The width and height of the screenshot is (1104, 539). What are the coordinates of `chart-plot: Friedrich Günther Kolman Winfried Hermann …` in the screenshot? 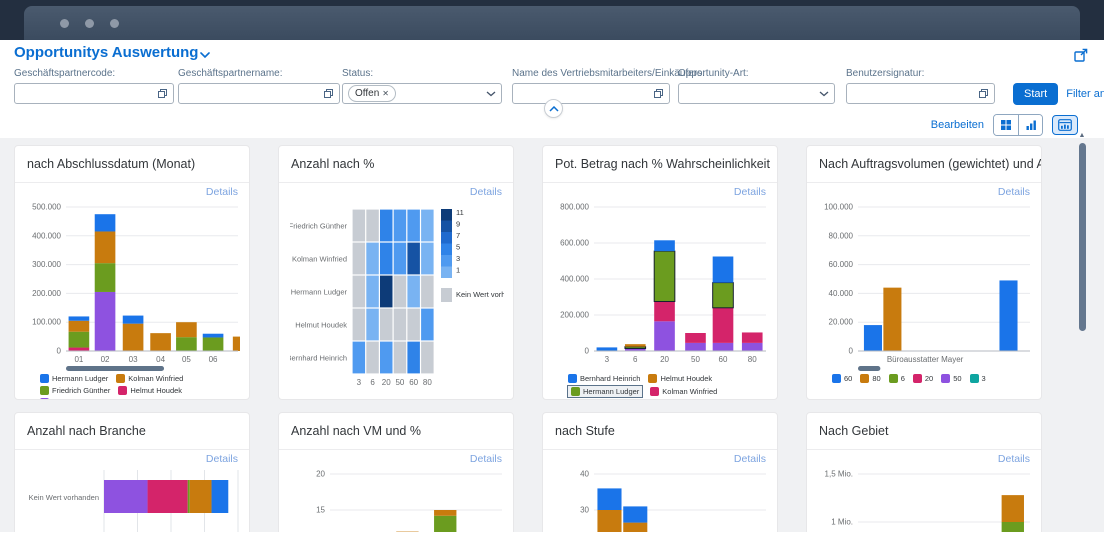 It's located at (397, 297).